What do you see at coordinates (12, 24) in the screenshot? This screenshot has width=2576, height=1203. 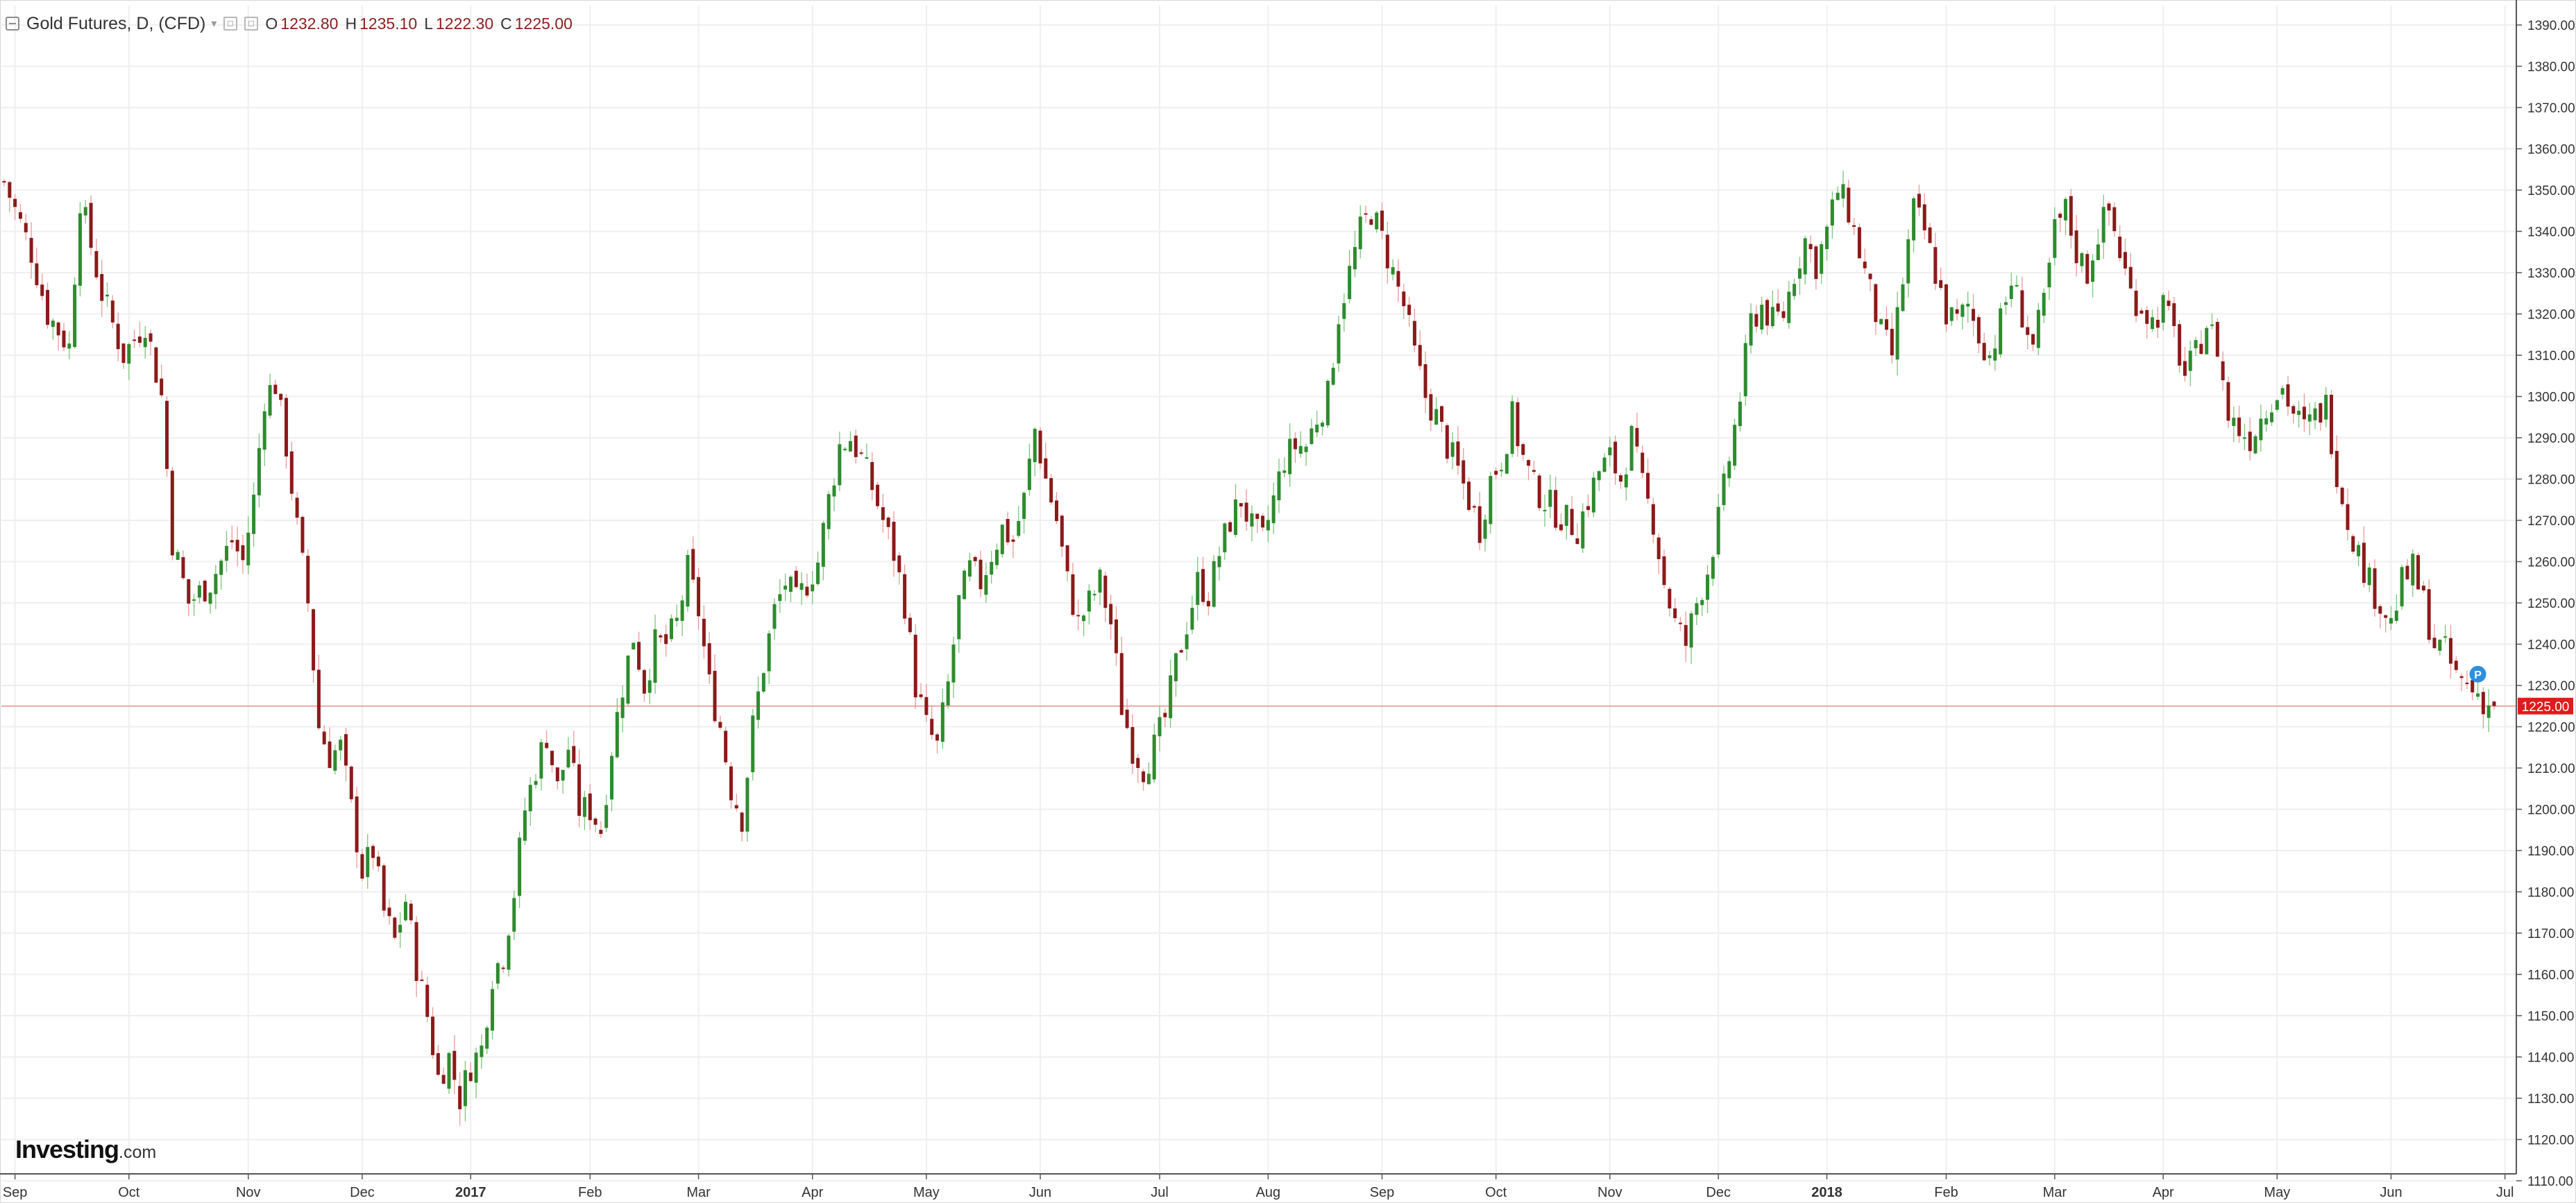 I see `collapse-legend-icon` at bounding box center [12, 24].